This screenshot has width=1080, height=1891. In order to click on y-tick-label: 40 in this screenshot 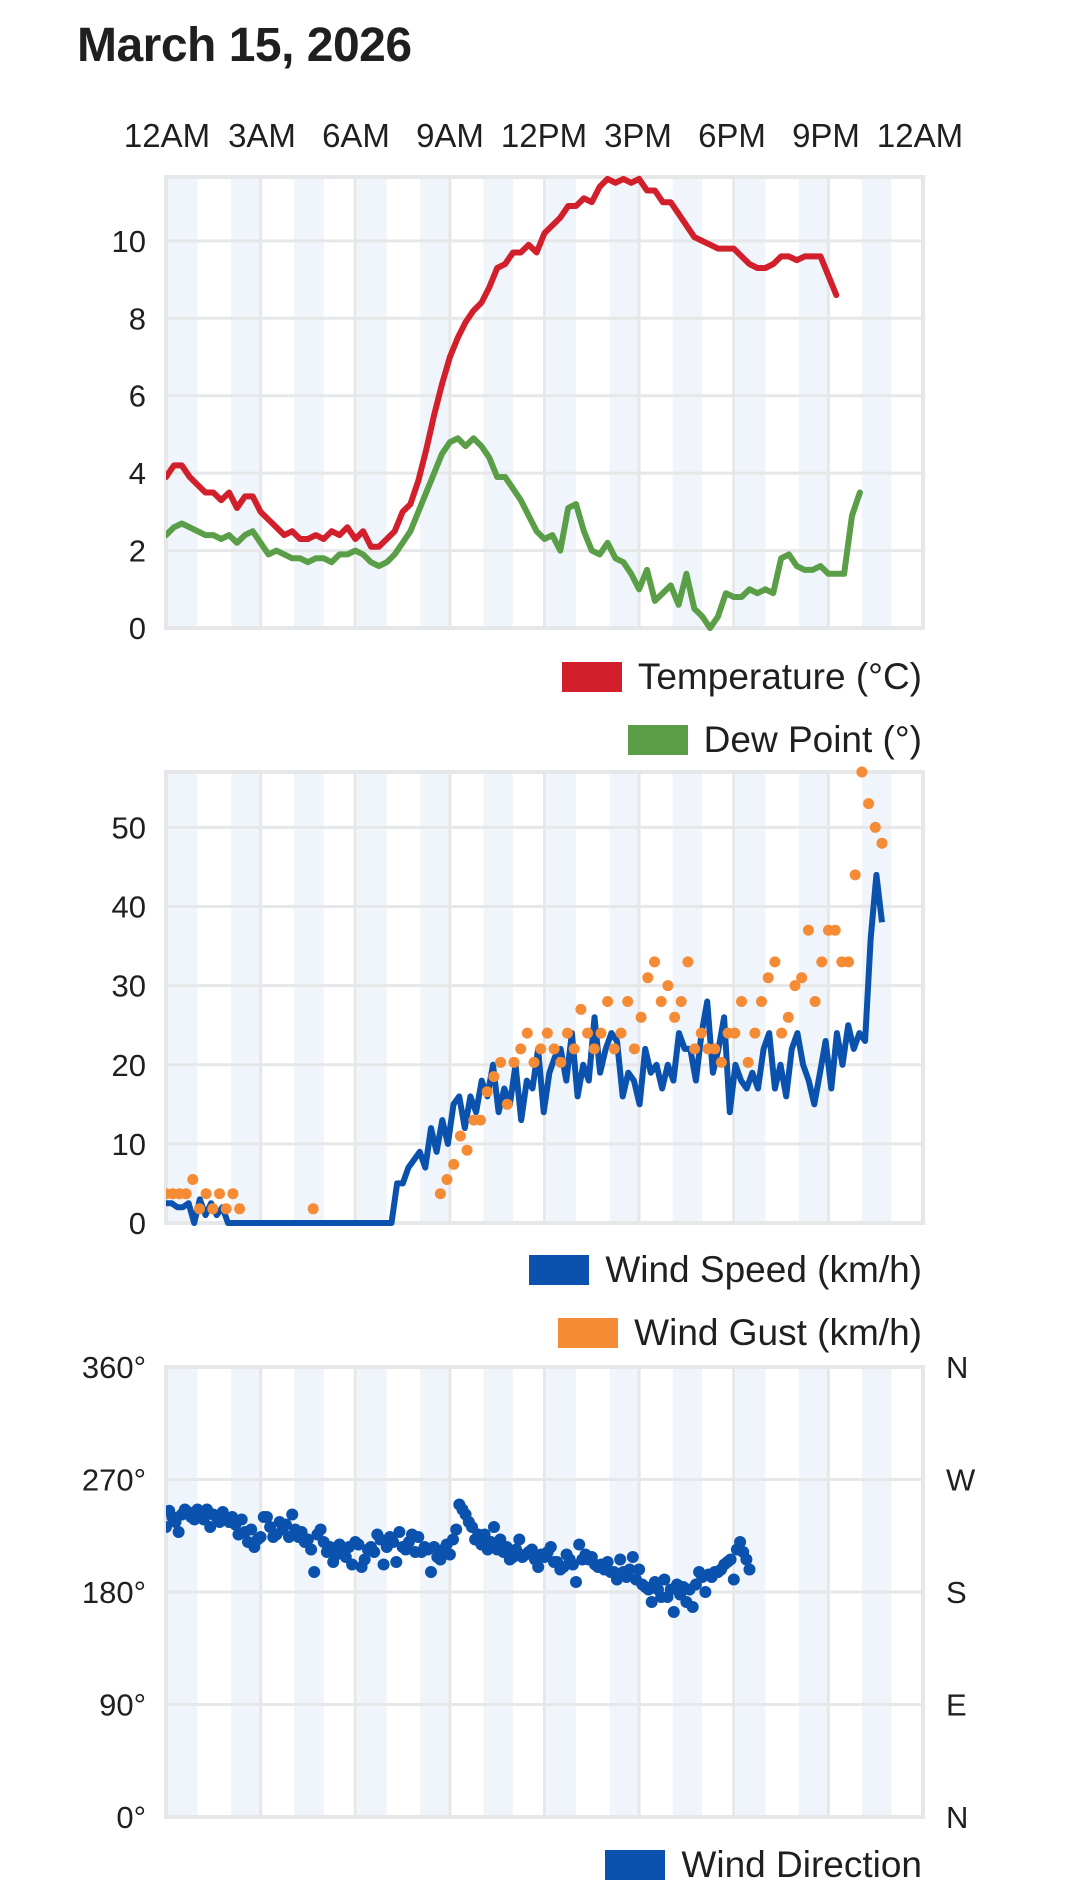, I will do `click(129, 907)`.